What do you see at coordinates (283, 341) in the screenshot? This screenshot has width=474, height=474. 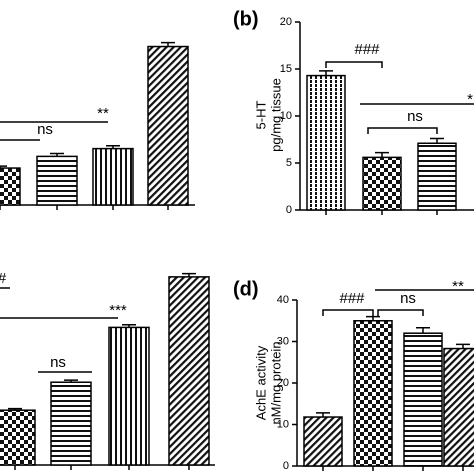 I see `y-tick-label: 30` at bounding box center [283, 341].